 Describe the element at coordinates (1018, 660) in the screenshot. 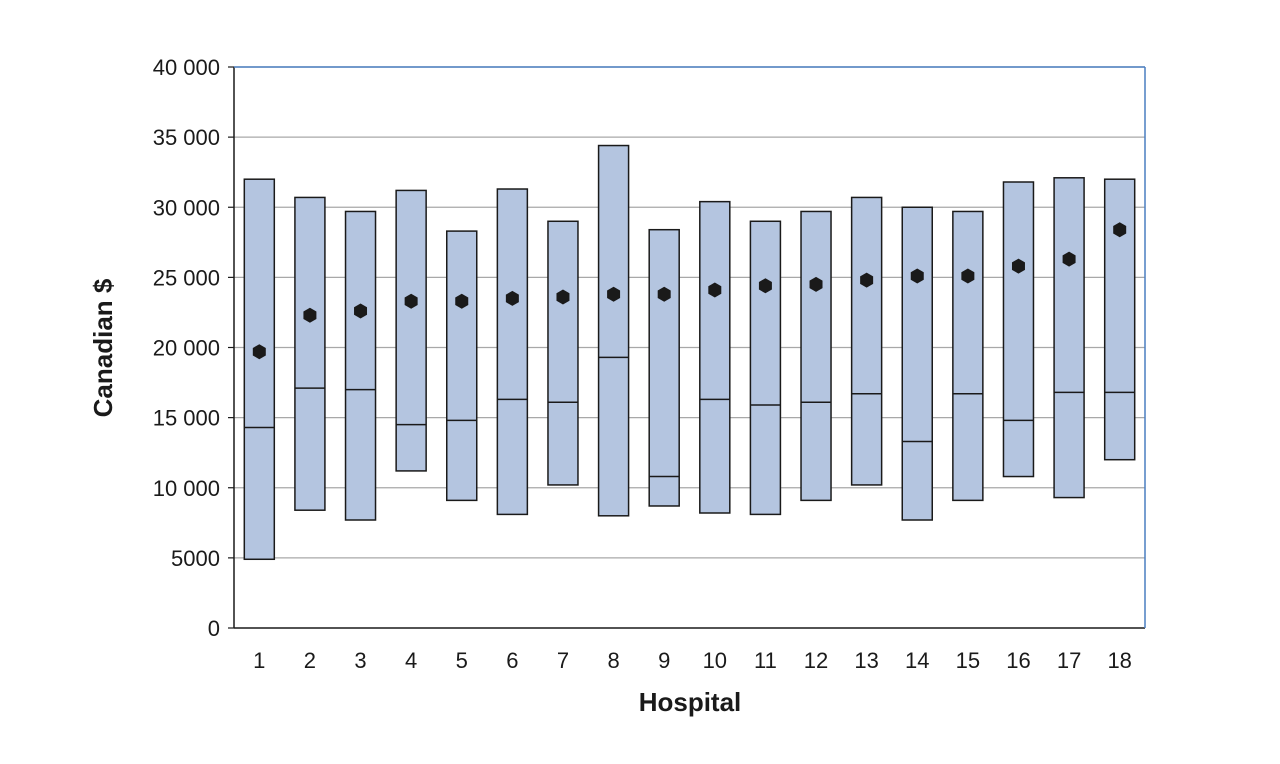

I see `x-tick-label: 16` at that location.